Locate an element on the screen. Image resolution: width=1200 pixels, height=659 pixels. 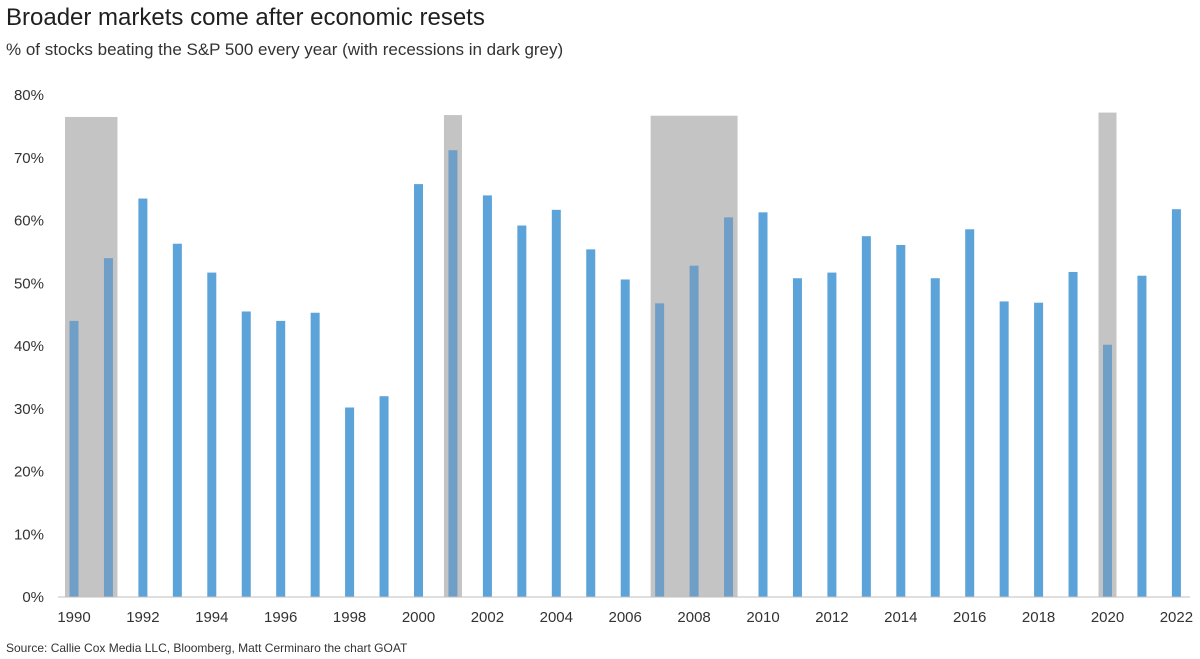
bar-2015 is located at coordinates (935, 437).